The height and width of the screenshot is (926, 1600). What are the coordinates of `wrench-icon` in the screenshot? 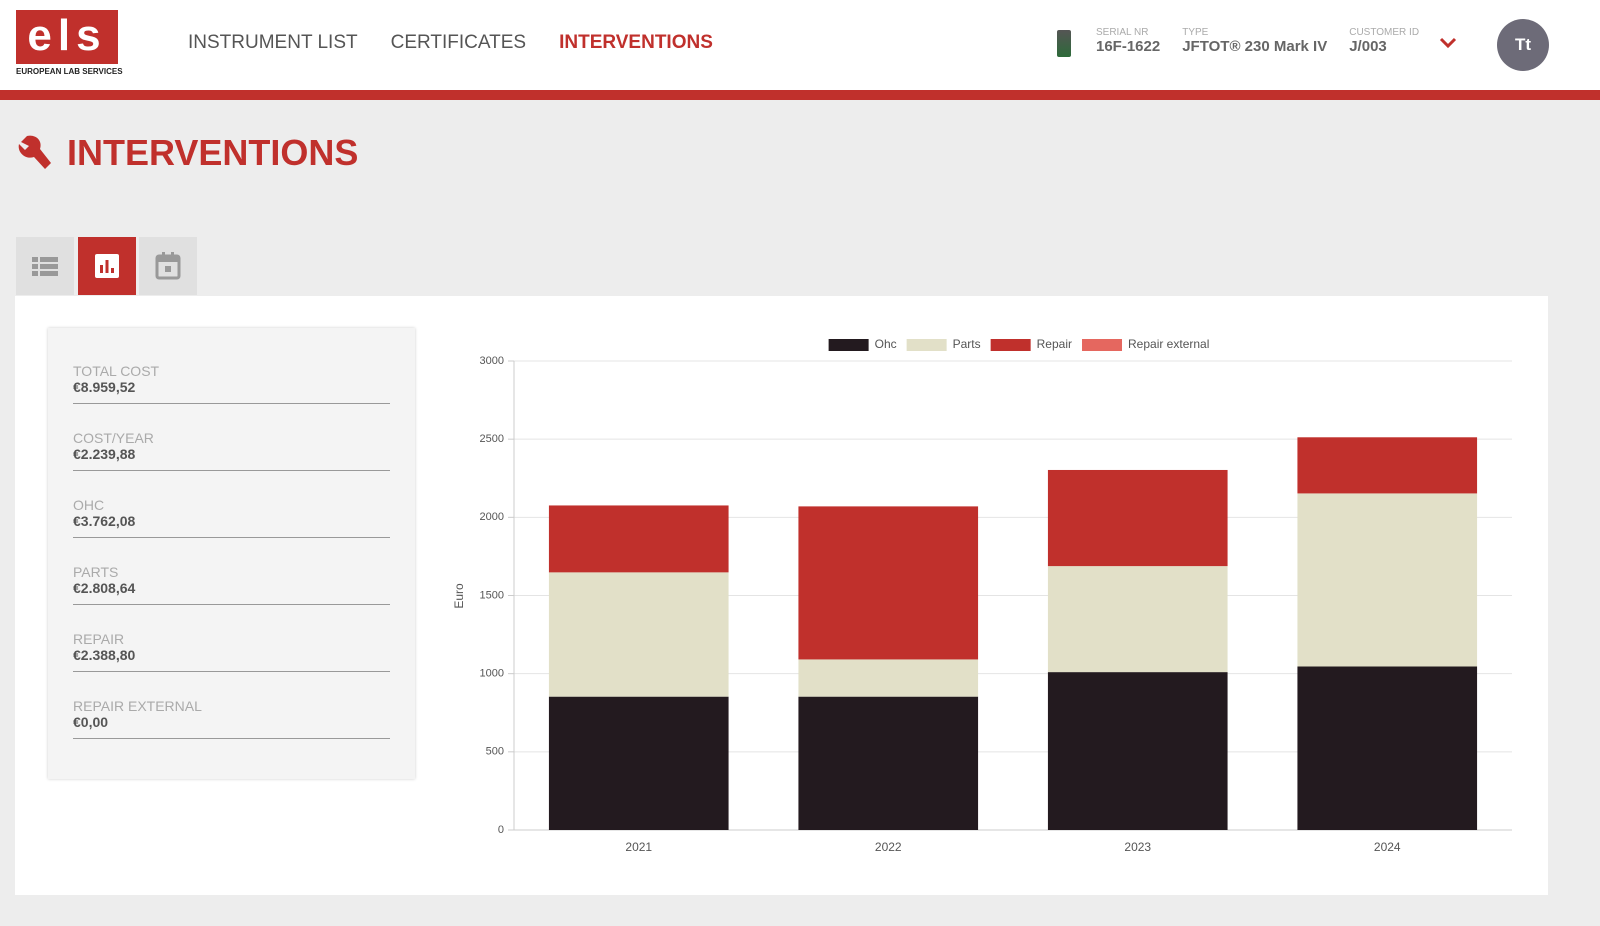 It's located at (34, 152).